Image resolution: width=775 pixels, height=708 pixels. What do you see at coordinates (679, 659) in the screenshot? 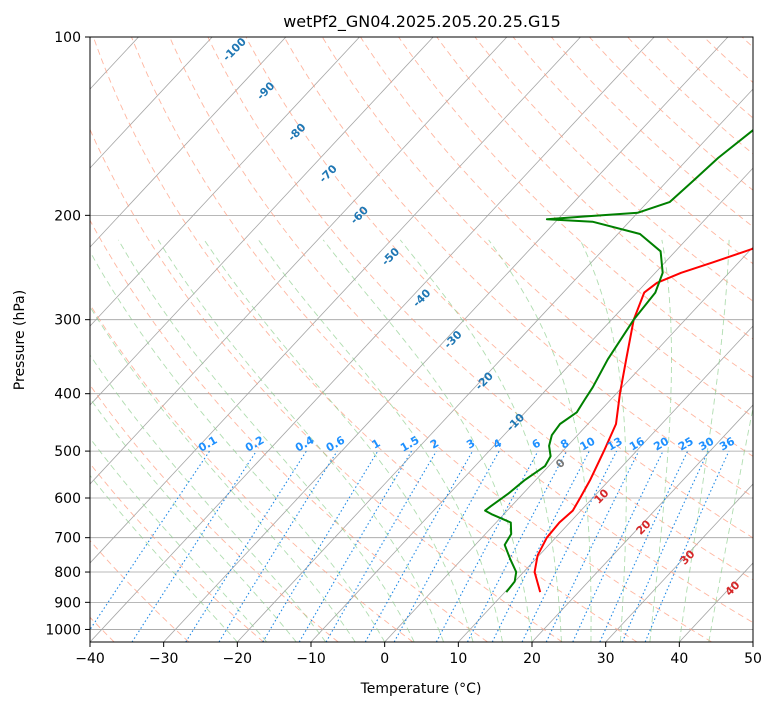
I see `x-tick-label: 40` at bounding box center [679, 659].